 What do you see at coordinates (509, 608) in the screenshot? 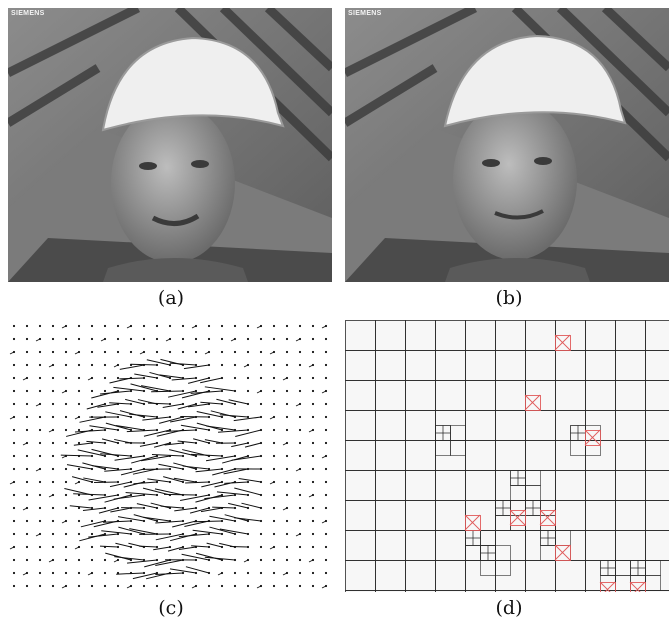
I see `caption-d: (d)` at bounding box center [509, 608].